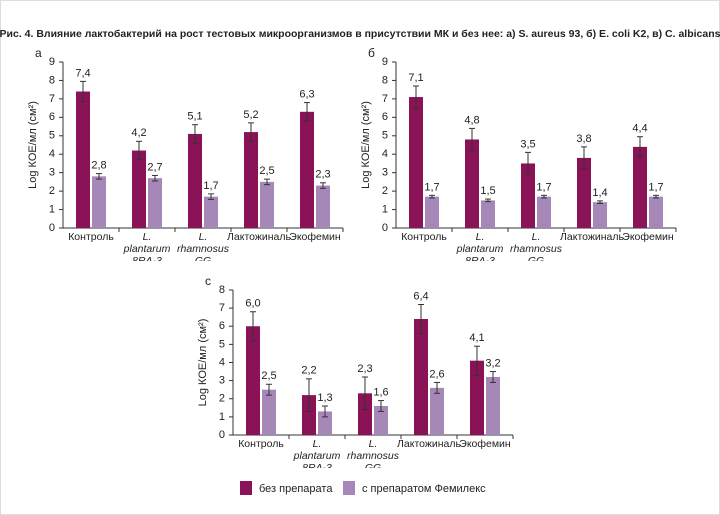  What do you see at coordinates (492, 363) in the screenshot?
I see `value-label: 3,2` at bounding box center [492, 363].